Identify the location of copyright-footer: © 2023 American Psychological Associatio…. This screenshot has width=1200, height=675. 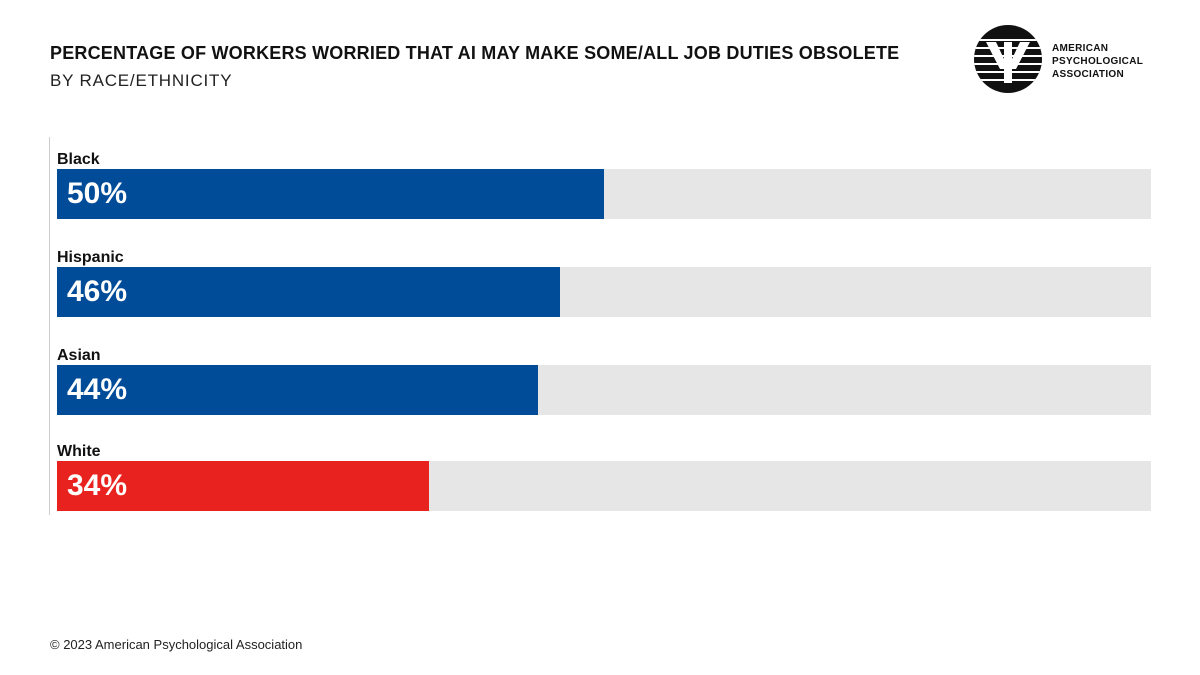
(176, 644).